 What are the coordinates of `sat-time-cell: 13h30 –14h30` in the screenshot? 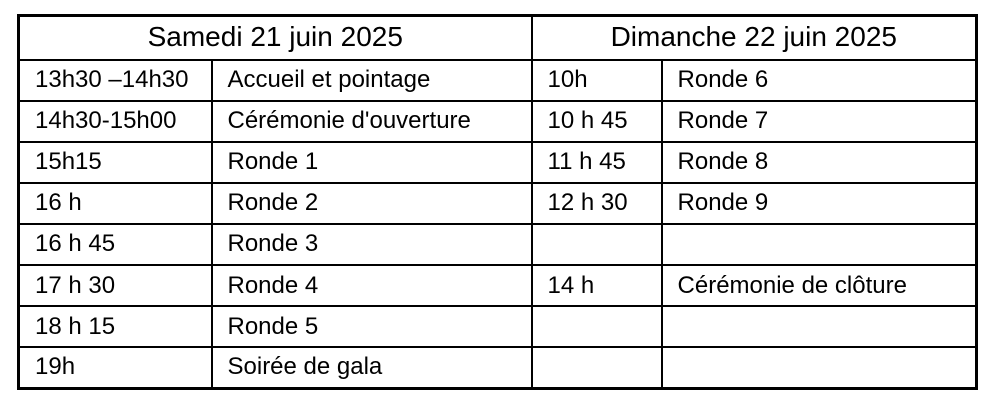 It's located at (115, 80).